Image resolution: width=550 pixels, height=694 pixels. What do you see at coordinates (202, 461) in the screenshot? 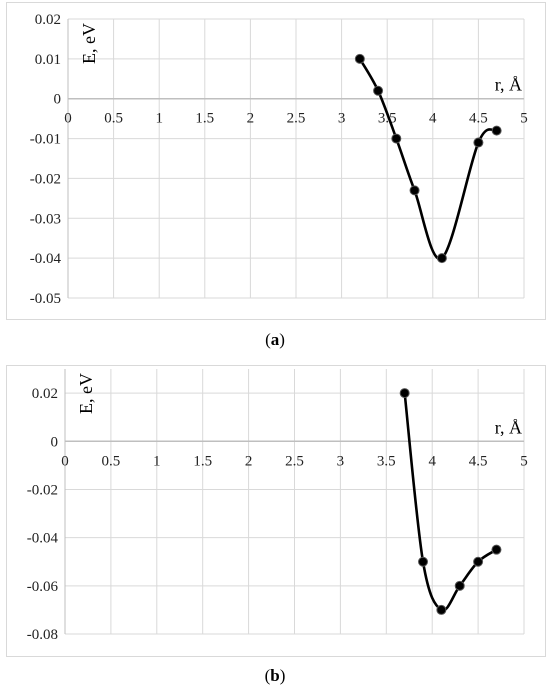
I see `chart-b-xtick-label: 1.5` at bounding box center [202, 461].